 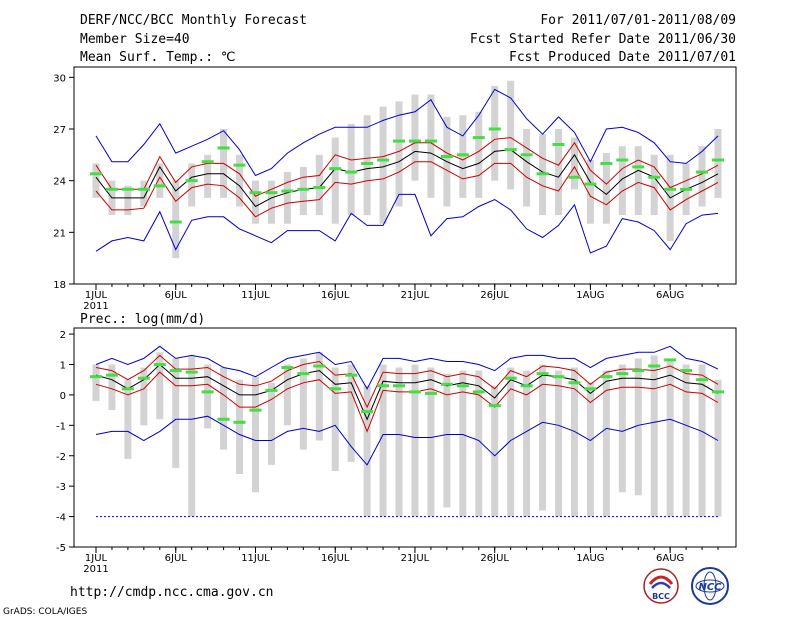 I want to click on produced-date-label: Fcst Produced Date 2011/07/01, so click(x=622, y=57).